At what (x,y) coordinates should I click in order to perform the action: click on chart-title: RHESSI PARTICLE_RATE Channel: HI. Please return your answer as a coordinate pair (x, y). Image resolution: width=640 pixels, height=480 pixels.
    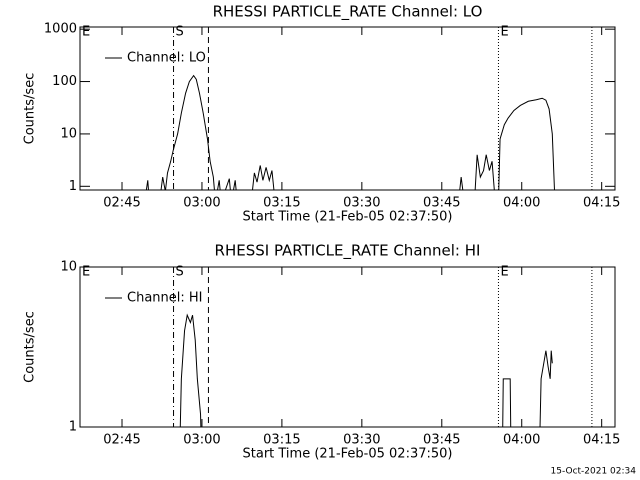
    Looking at the image, I should click on (348, 251).